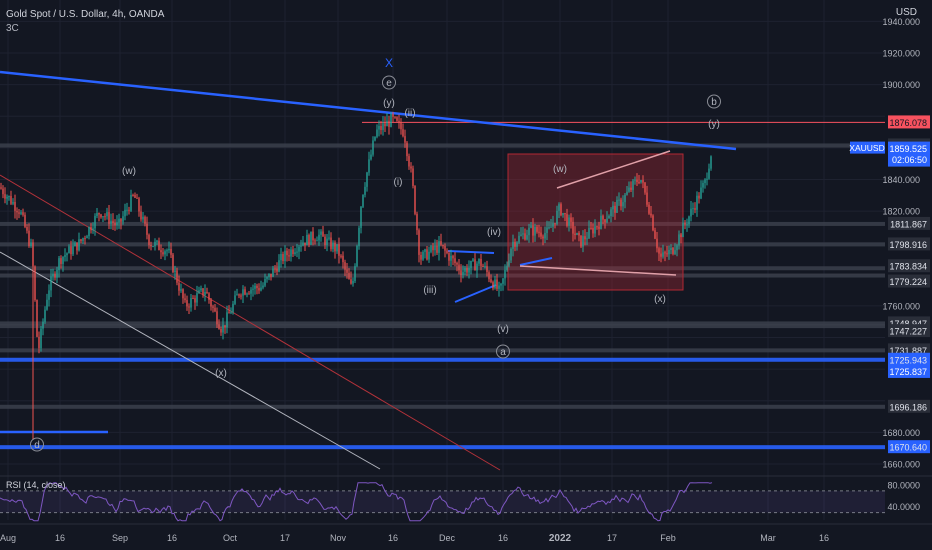  What do you see at coordinates (908, 324) in the screenshot?
I see `level-tag-text: 1748.947` at bounding box center [908, 324].